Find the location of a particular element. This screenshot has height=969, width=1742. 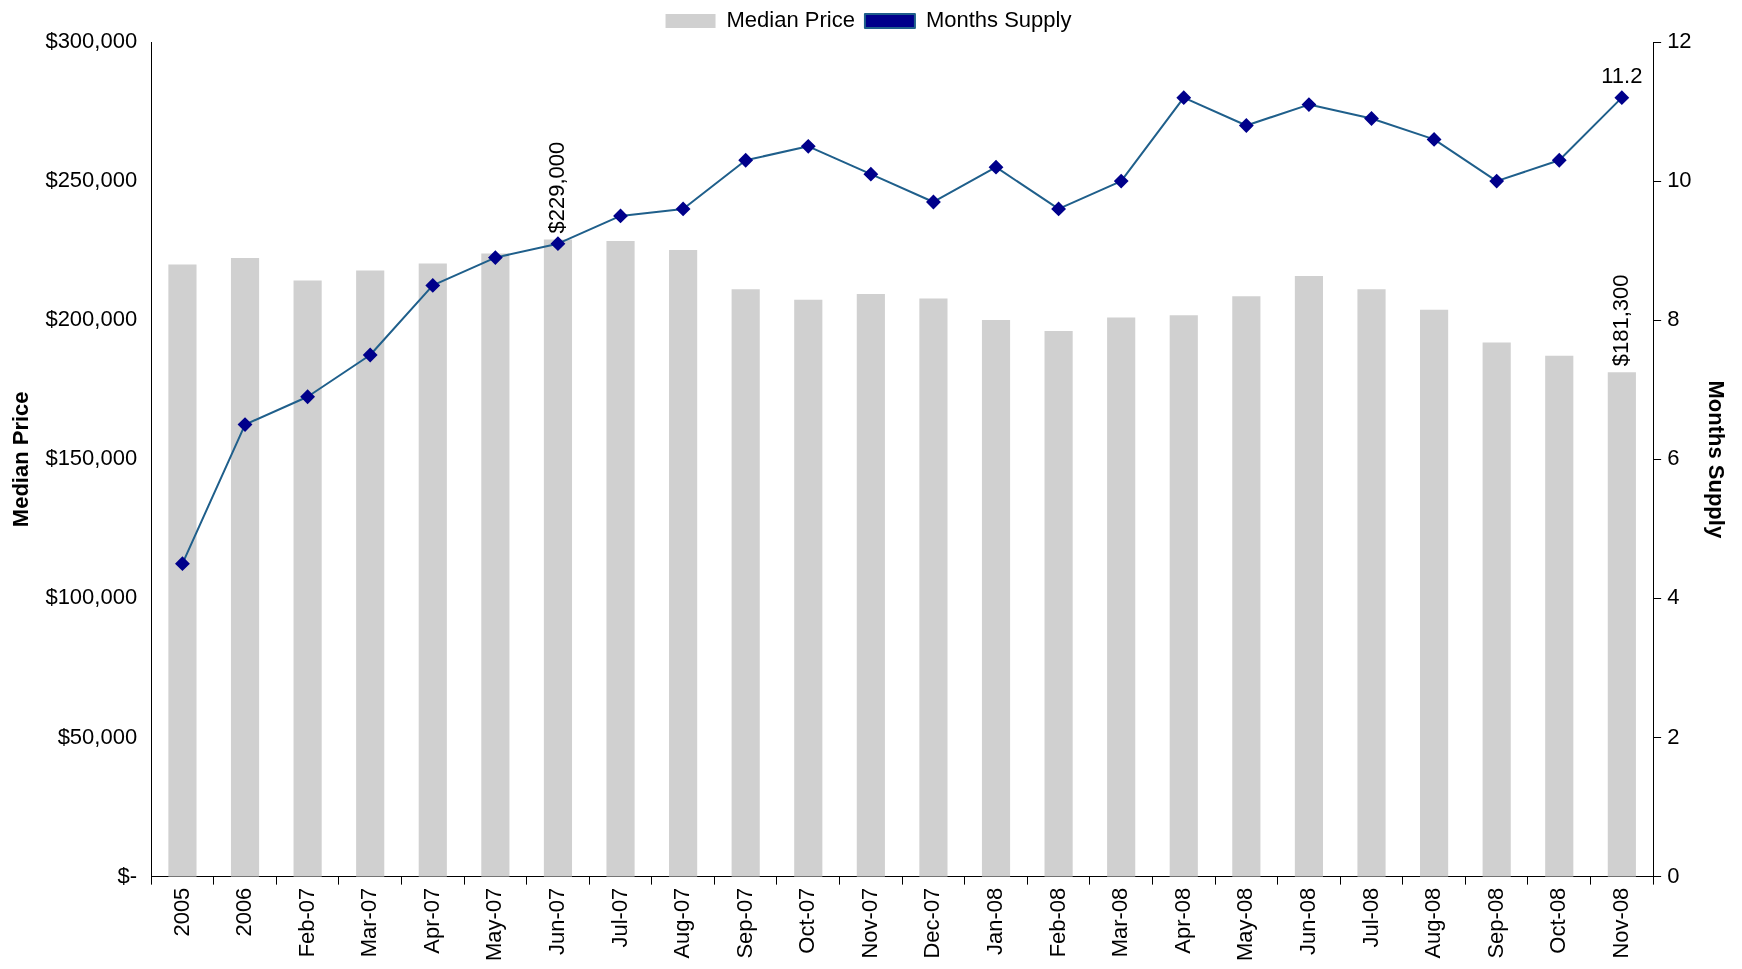

data-label: $229,000 is located at coordinates (557, 187).